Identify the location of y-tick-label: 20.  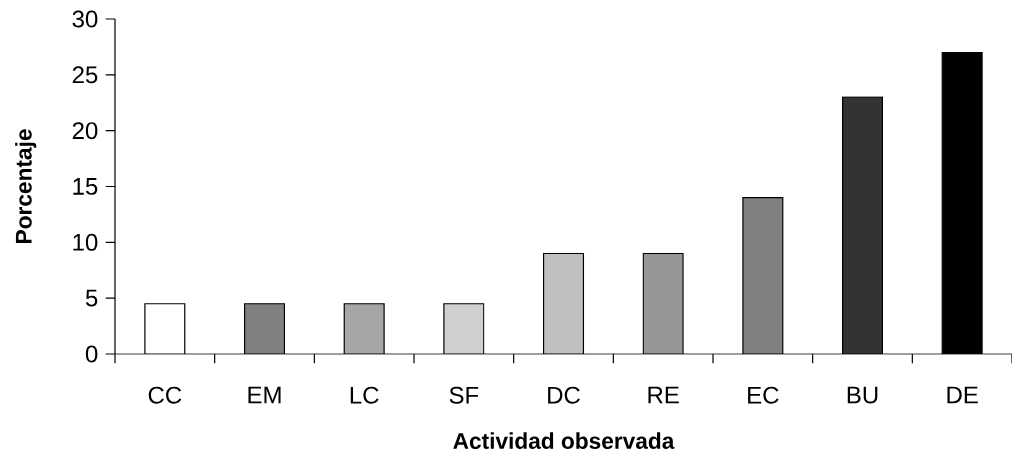
(85, 131).